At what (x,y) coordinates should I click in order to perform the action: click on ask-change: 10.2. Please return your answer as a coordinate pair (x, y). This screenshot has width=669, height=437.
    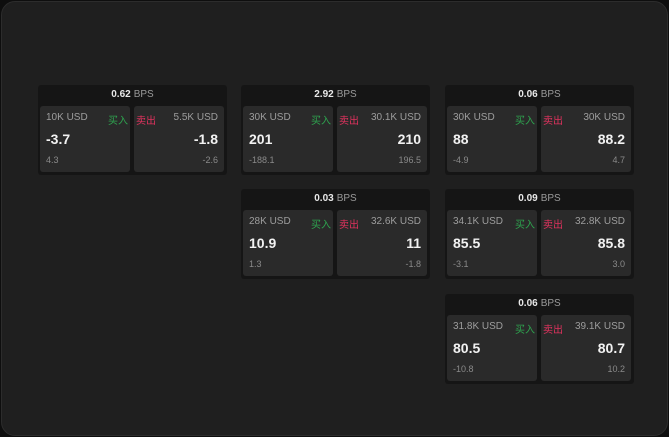
    Looking at the image, I should click on (616, 369).